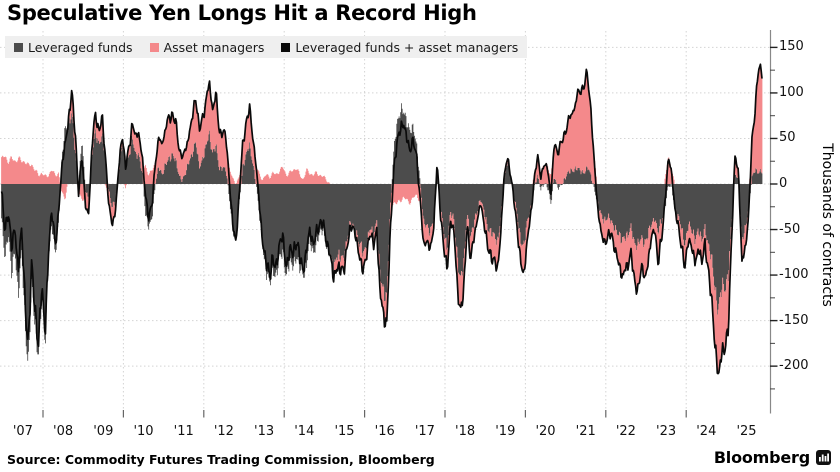 The height and width of the screenshot is (472, 840). I want to click on x-tick-label: '18, so click(465, 431).